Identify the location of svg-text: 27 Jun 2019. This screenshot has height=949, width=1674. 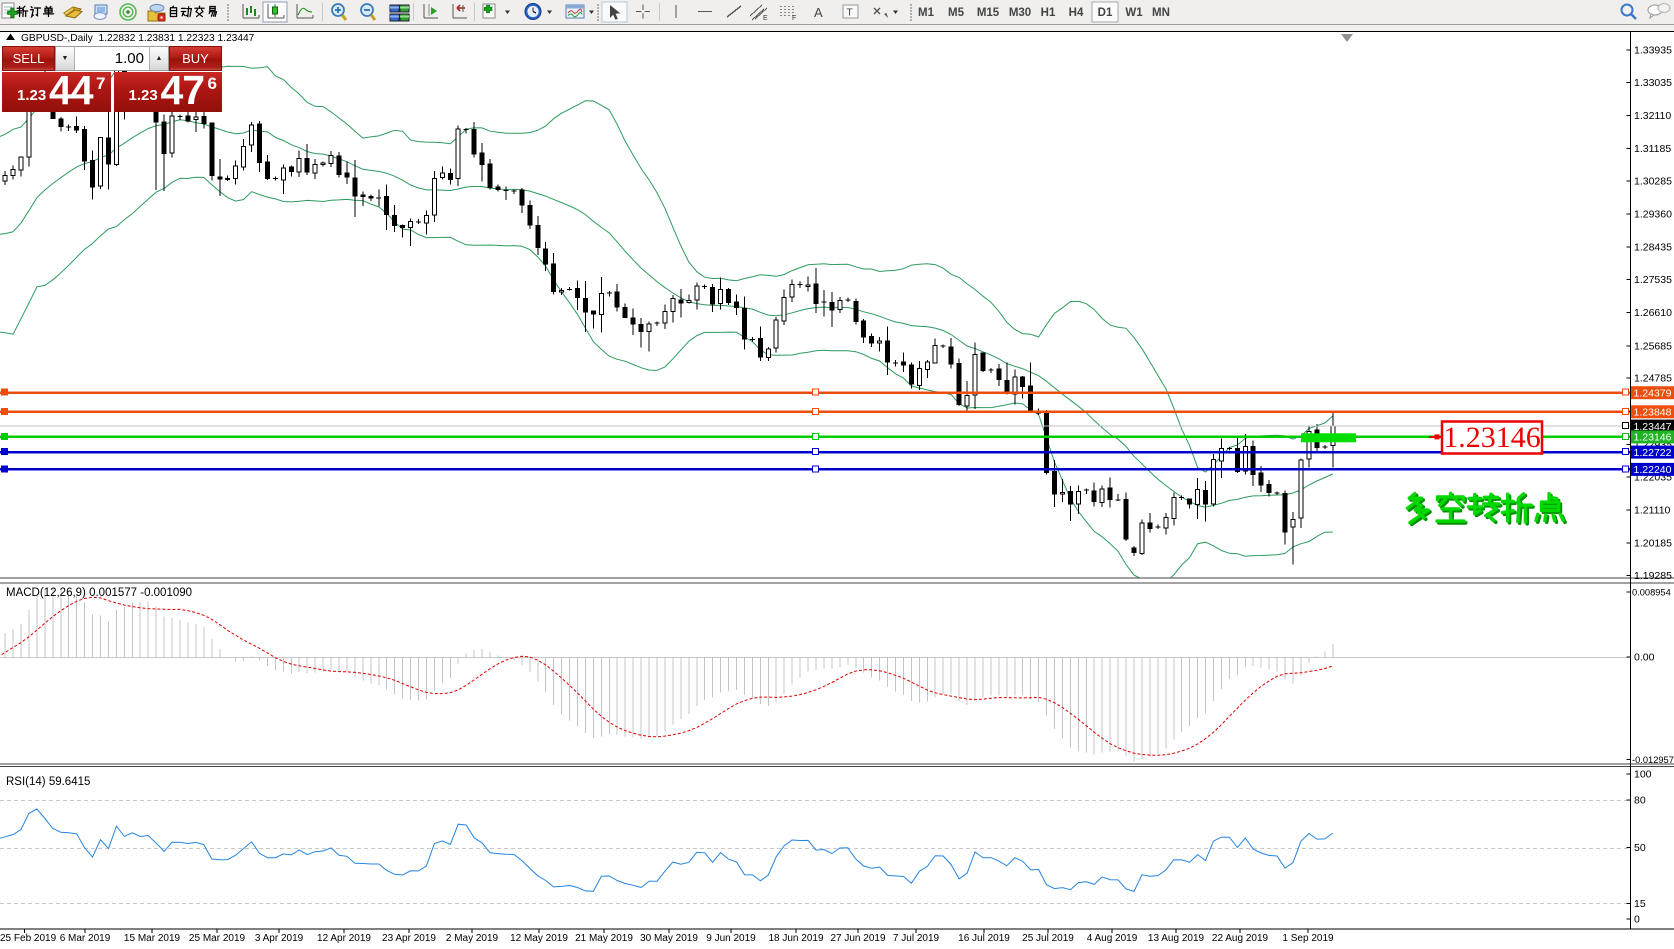
(857, 938).